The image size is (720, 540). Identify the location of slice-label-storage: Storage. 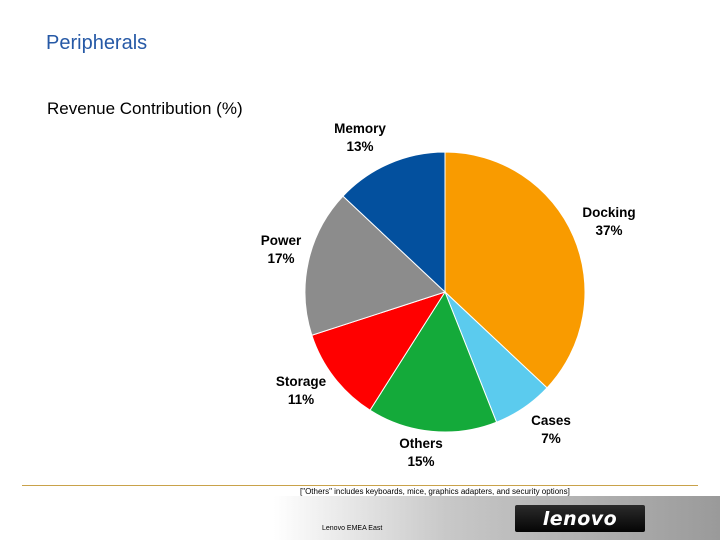
(301, 381).